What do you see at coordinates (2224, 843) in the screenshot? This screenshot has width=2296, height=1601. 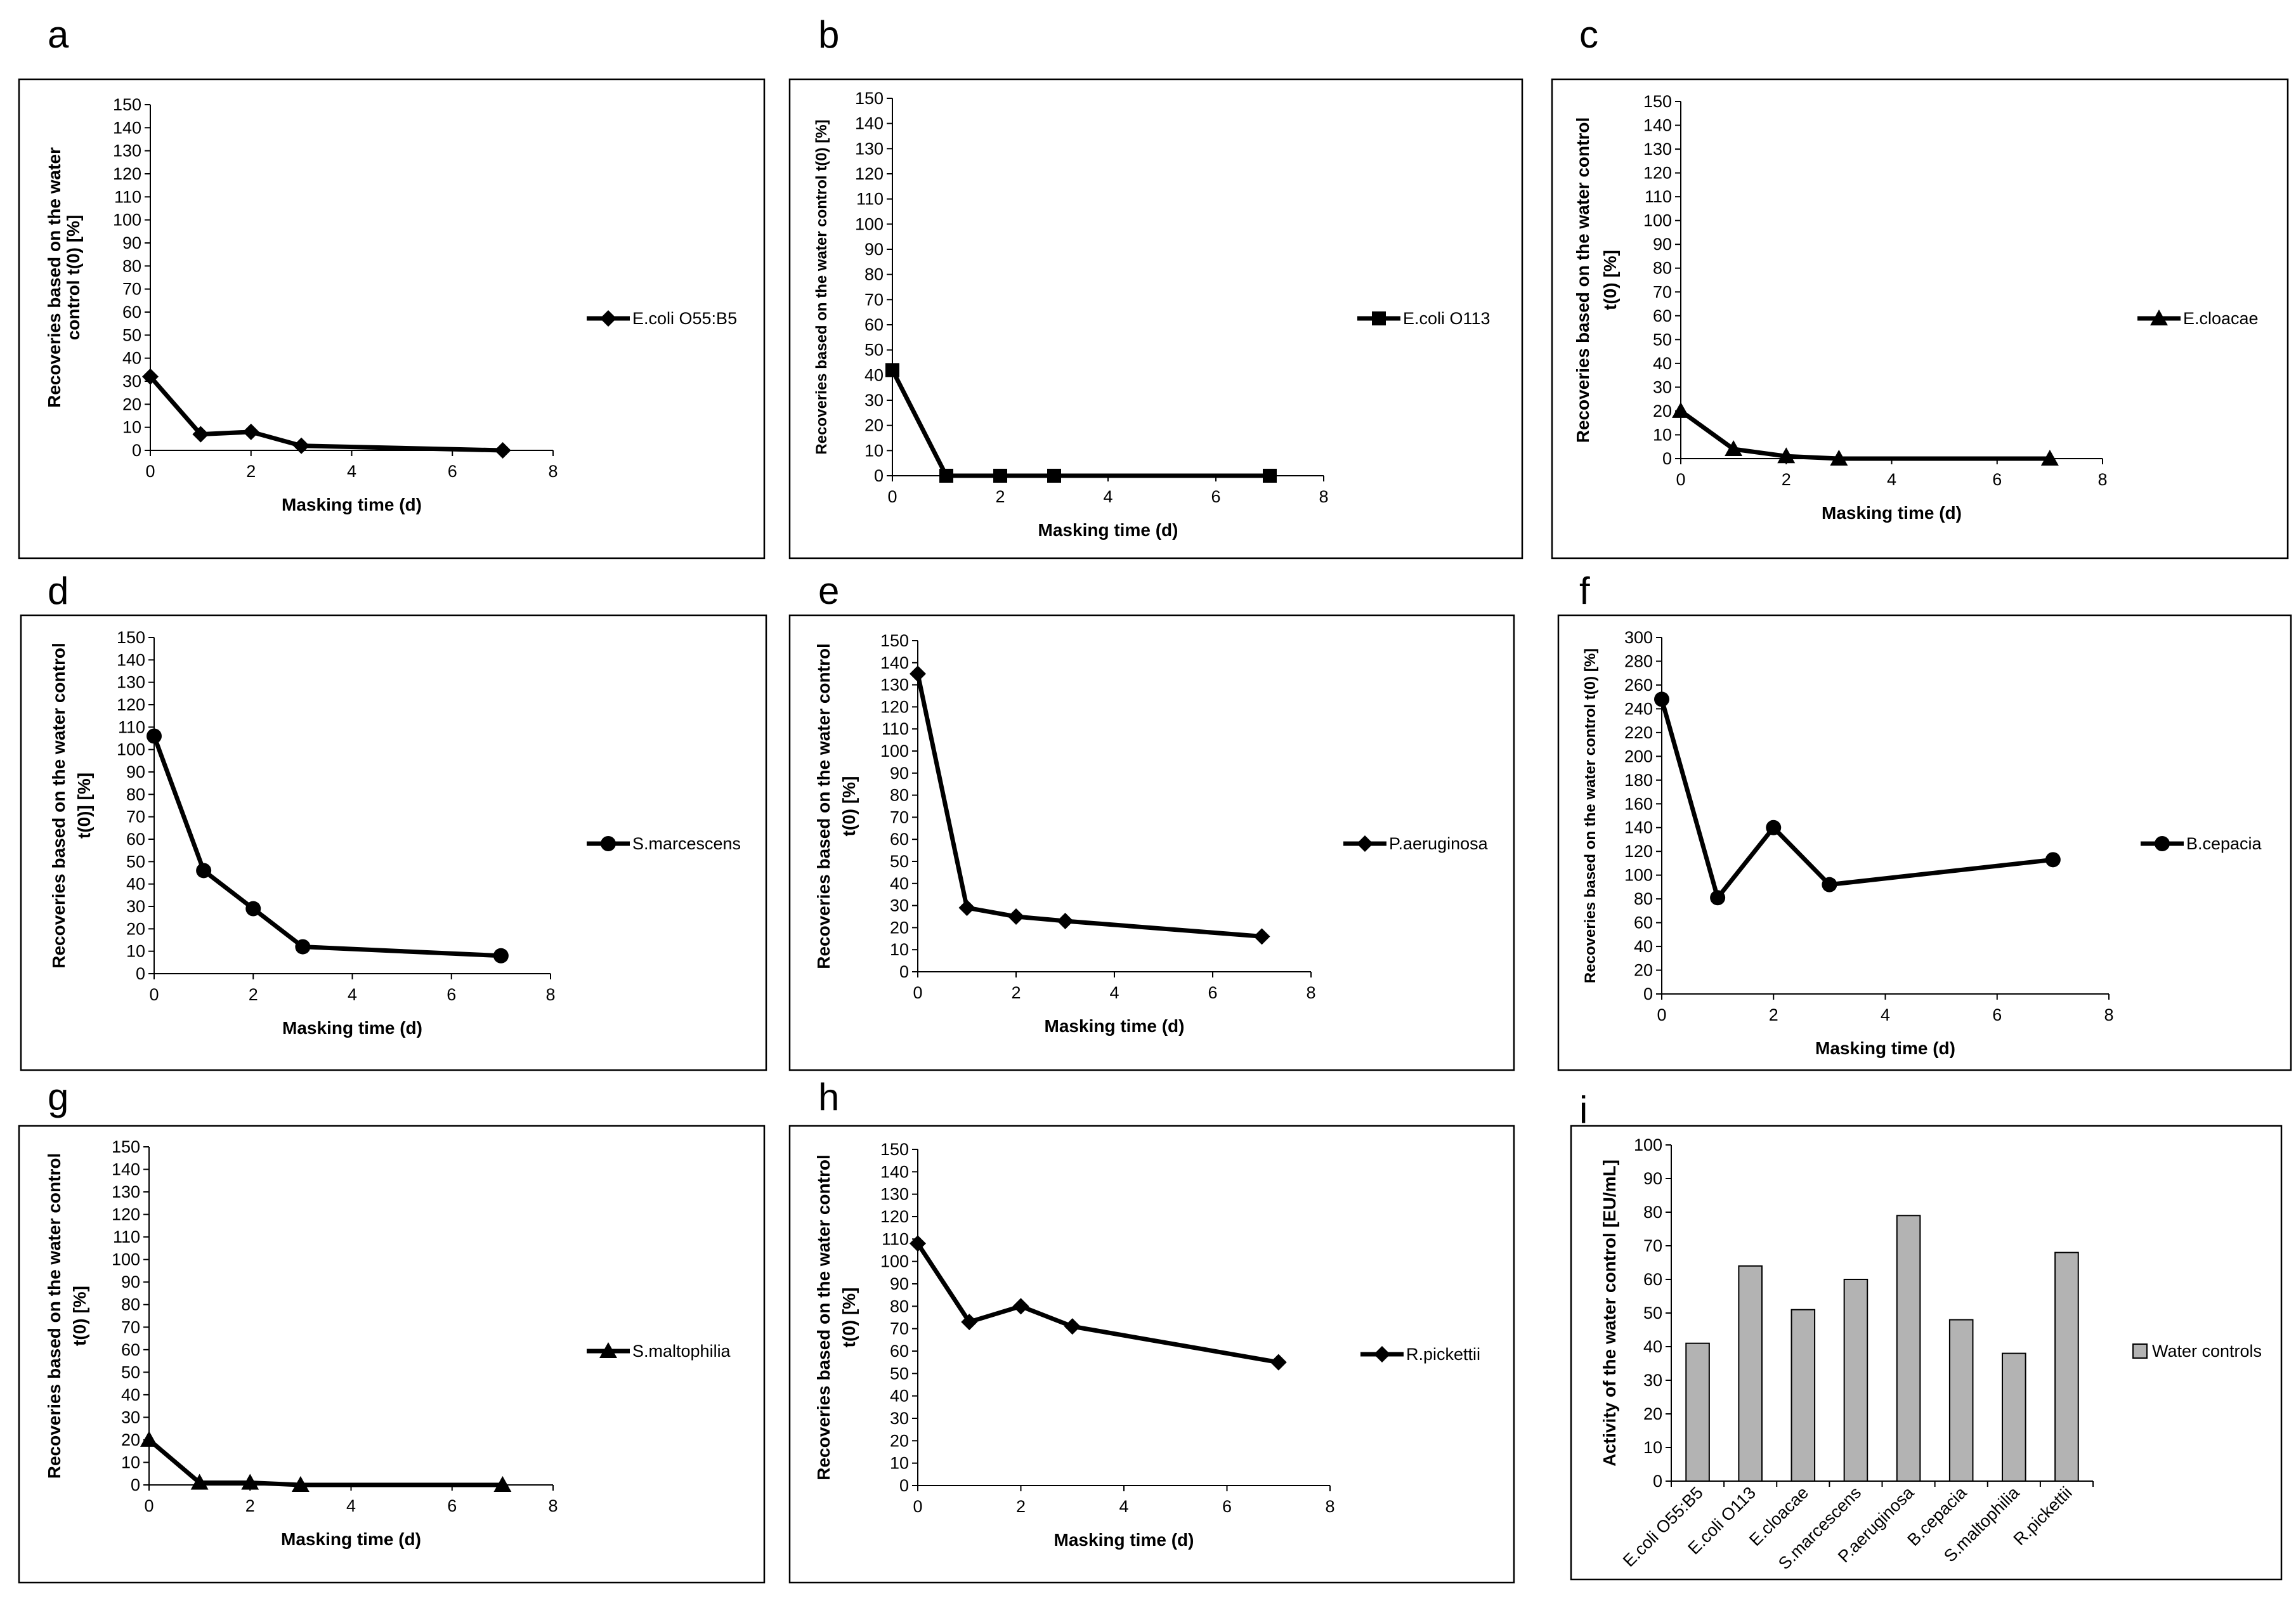 I see `legend-label: B.cepacia` at bounding box center [2224, 843].